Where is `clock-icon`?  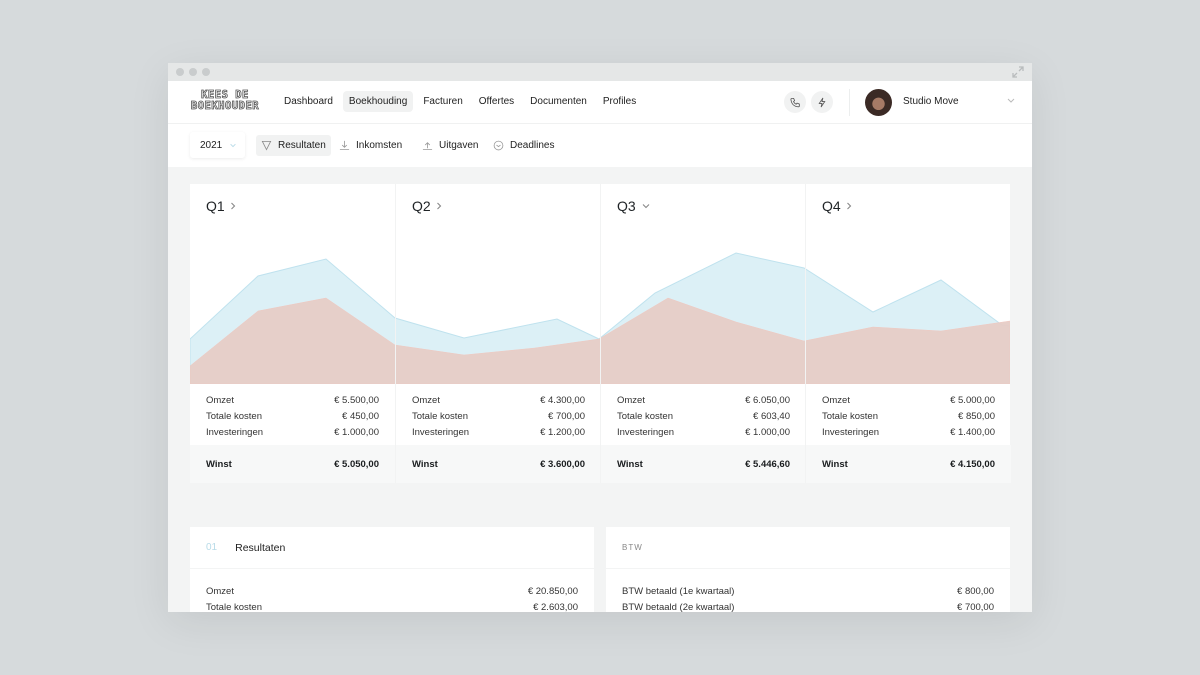 clock-icon is located at coordinates (498, 145).